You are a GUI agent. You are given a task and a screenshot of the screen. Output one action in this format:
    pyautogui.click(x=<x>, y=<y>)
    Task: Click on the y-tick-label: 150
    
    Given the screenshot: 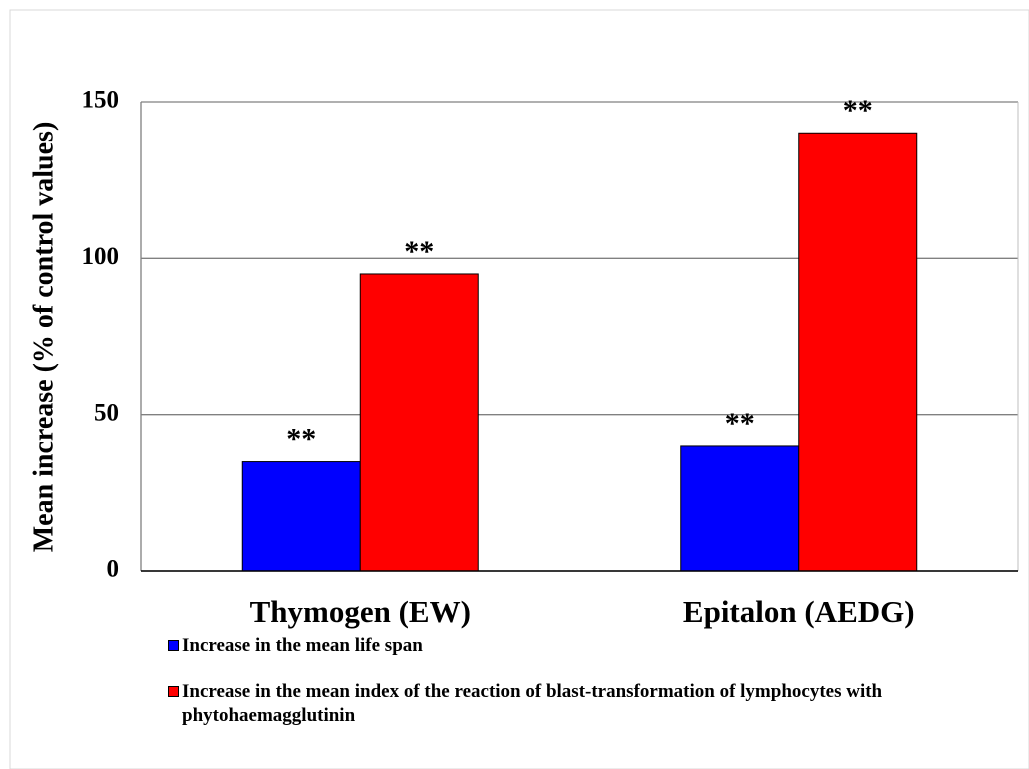 What is the action you would take?
    pyautogui.click(x=101, y=100)
    